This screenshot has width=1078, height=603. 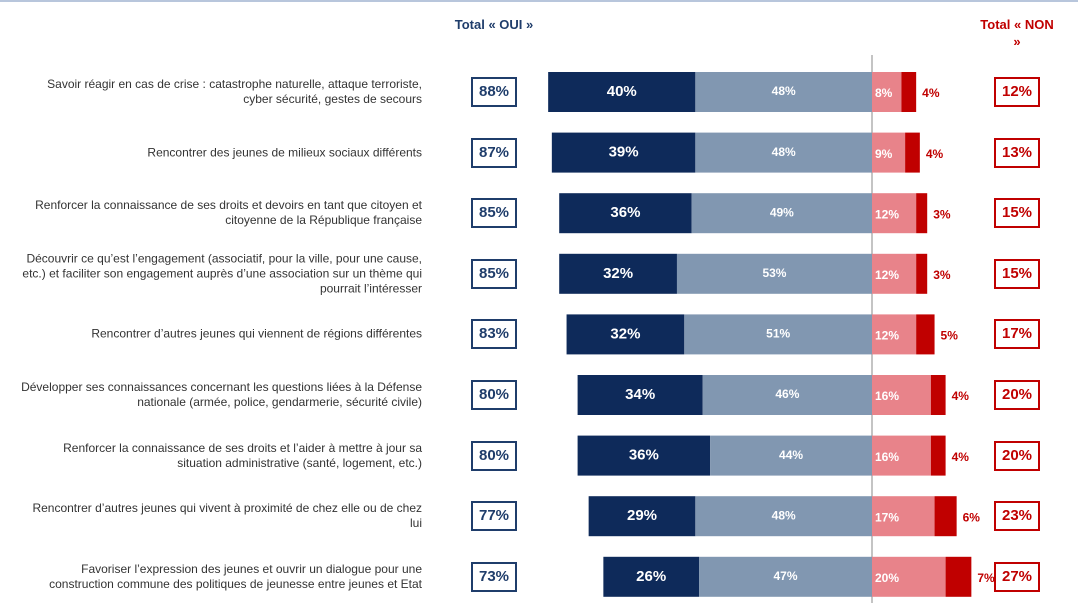 What do you see at coordinates (494, 152) in the screenshot?
I see `total-value: 87%` at bounding box center [494, 152].